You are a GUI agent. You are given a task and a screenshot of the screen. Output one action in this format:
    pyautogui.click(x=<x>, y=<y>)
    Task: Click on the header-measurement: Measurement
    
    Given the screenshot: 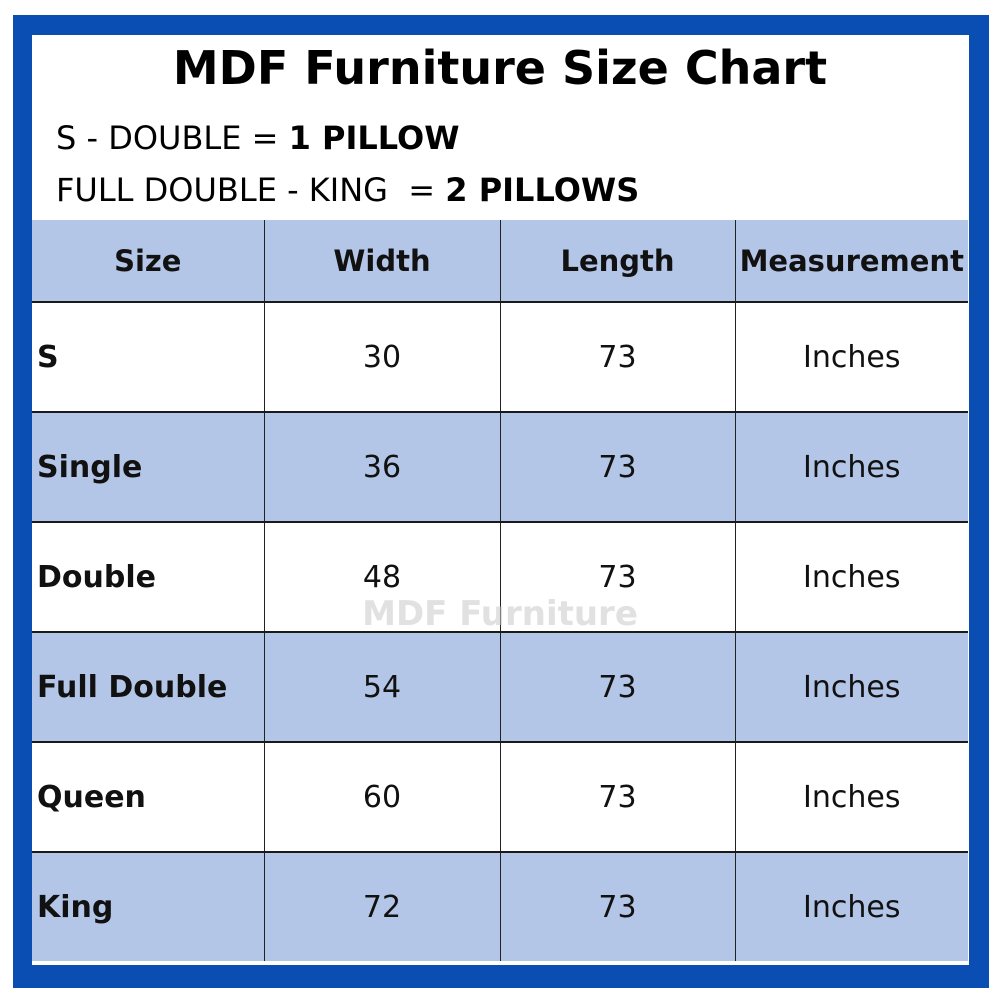 What is the action you would take?
    pyautogui.click(x=851, y=261)
    